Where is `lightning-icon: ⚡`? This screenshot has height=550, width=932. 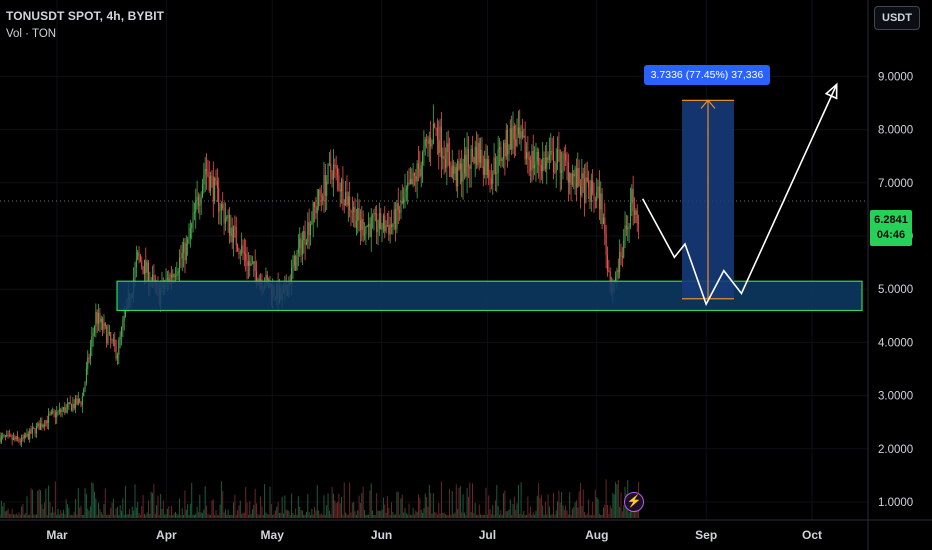 lightning-icon: ⚡ is located at coordinates (634, 502).